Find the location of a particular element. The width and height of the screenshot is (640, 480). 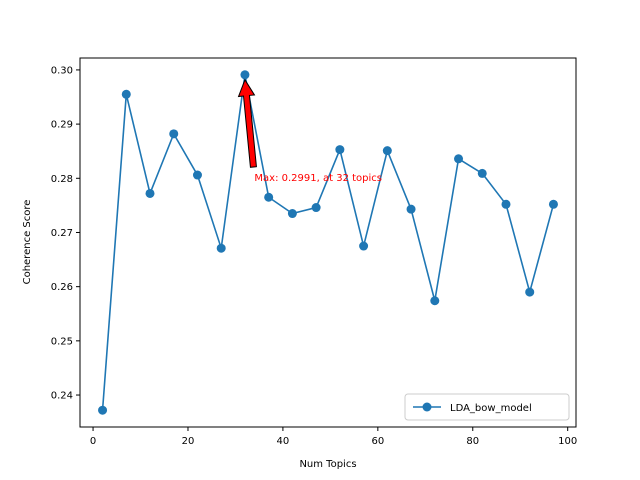

y-tick-label: 0.28 is located at coordinates (62, 179).